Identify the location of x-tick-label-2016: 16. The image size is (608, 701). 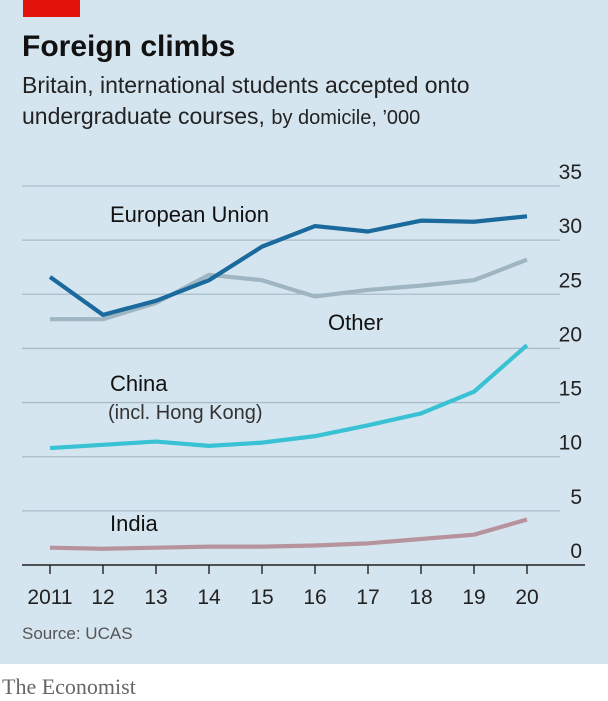
(314, 597).